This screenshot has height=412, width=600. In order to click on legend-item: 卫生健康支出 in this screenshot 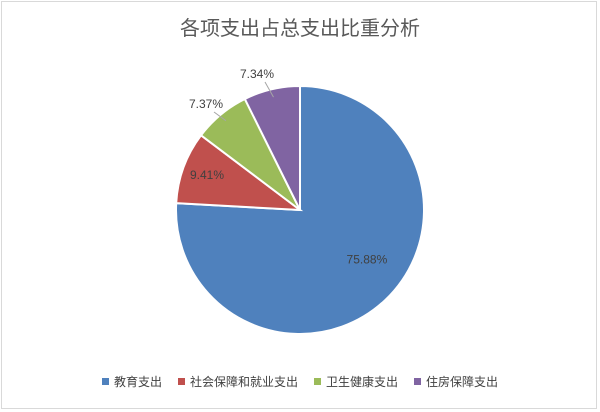, I will do `click(356, 381)`.